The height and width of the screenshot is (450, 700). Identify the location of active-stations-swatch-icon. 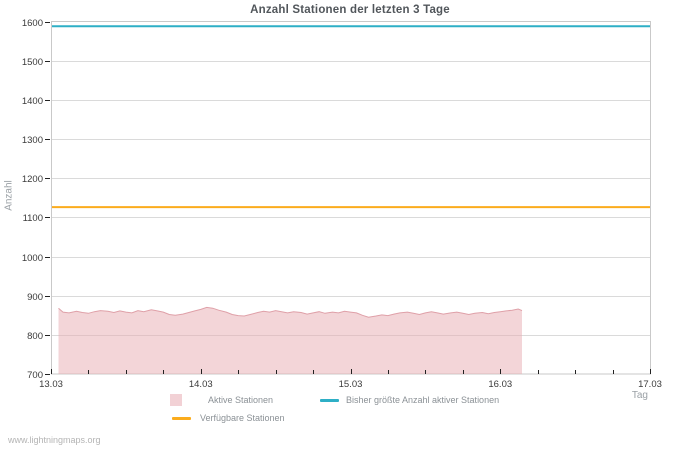
(176, 400).